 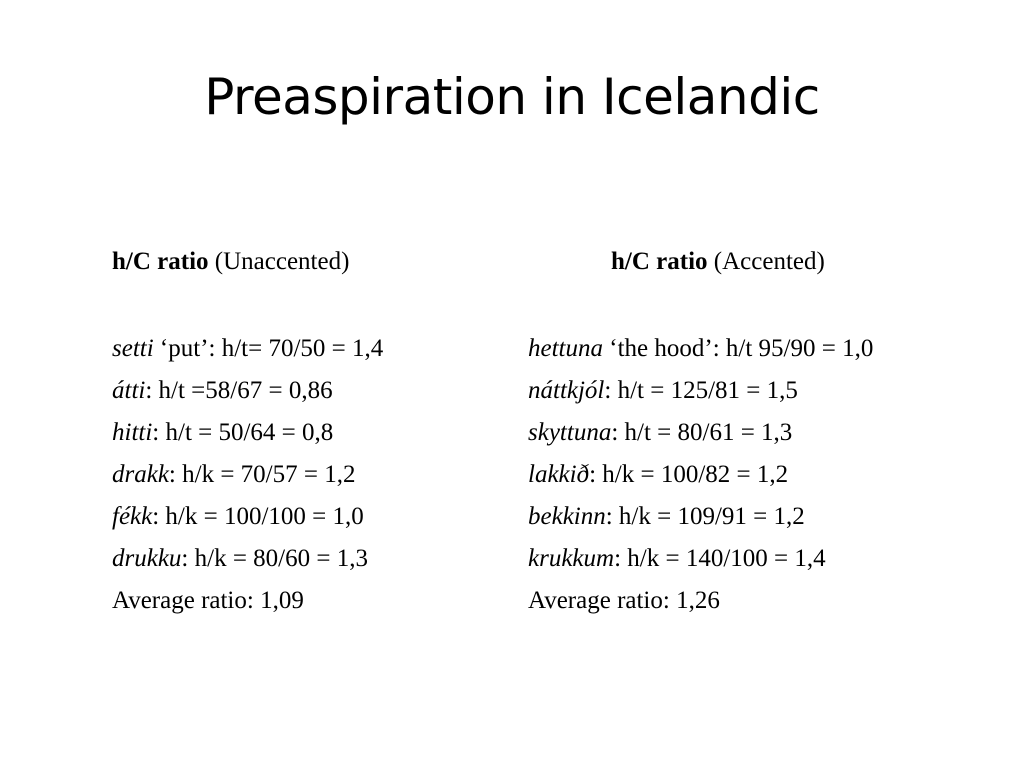 I want to click on ratio-row: lakkið: h/k = 100/82 = 1,2, so click(x=700, y=475).